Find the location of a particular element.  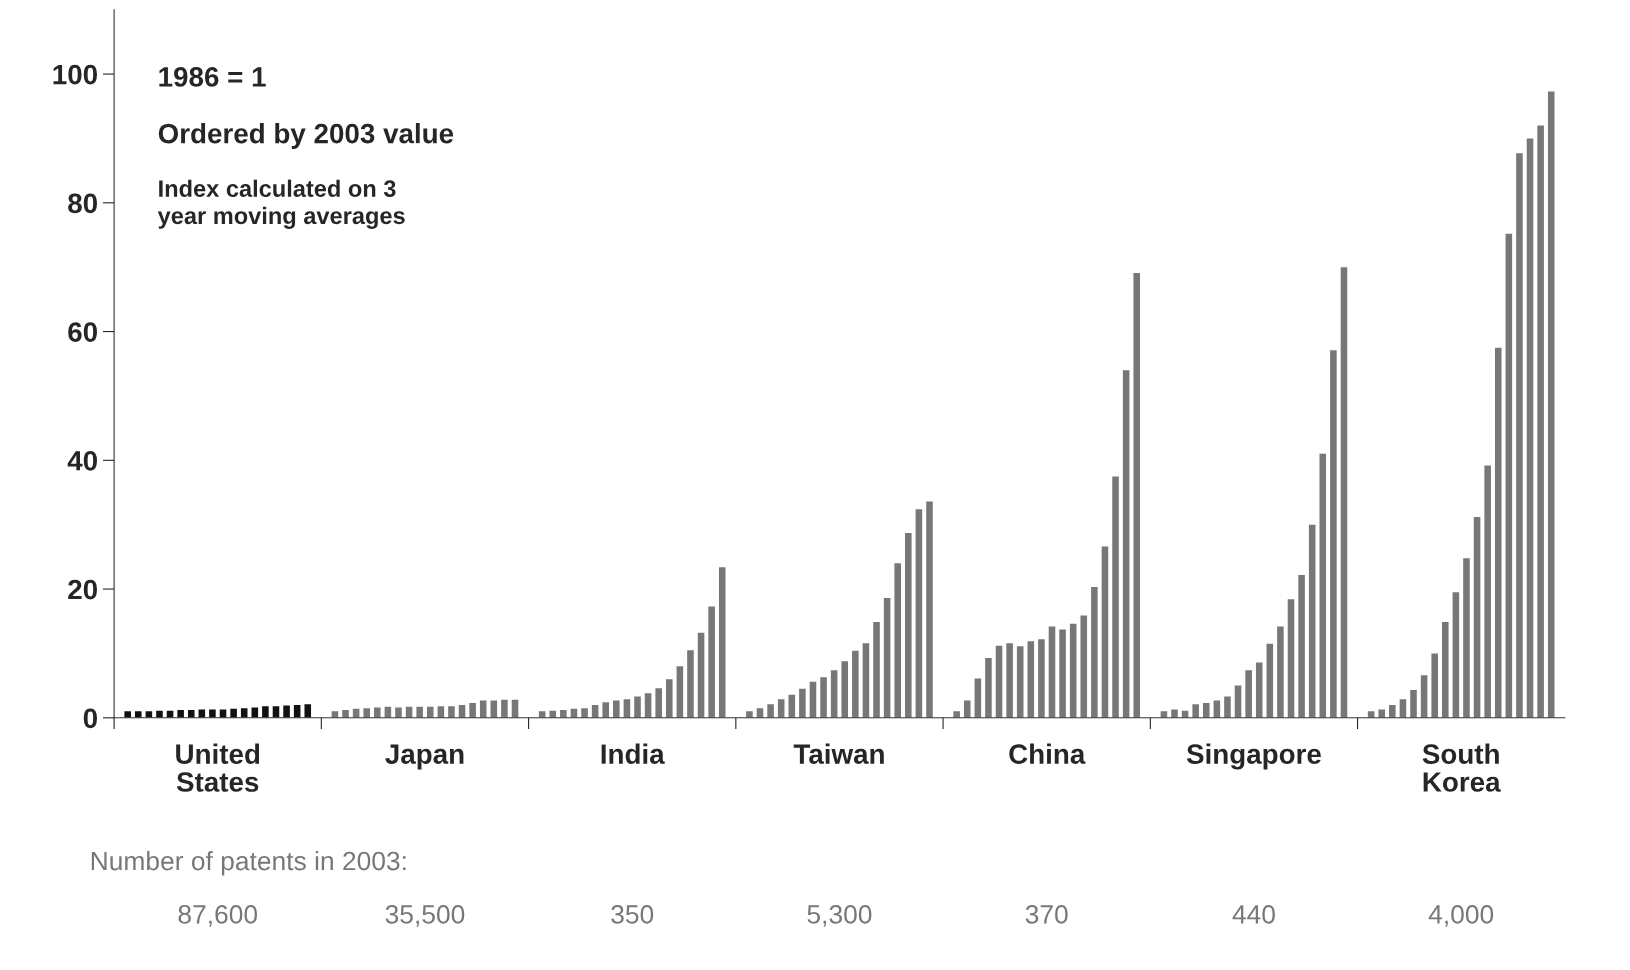

text: 370 is located at coordinates (1046, 914).